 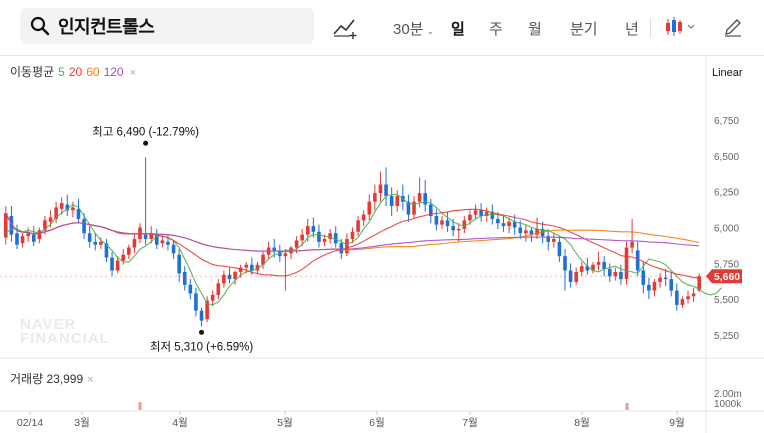 I want to click on stock-search-box: 인지컨트롤스, so click(x=167, y=26).